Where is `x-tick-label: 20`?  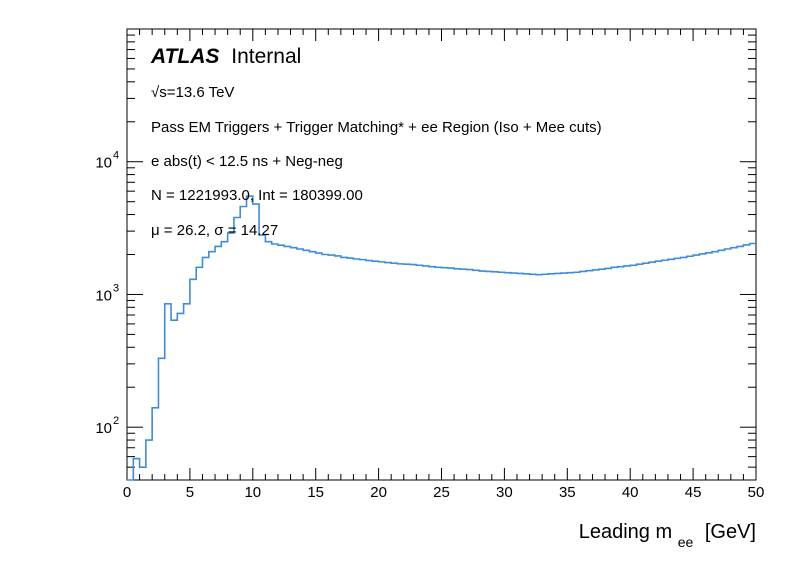 x-tick-label: 20 is located at coordinates (378, 492).